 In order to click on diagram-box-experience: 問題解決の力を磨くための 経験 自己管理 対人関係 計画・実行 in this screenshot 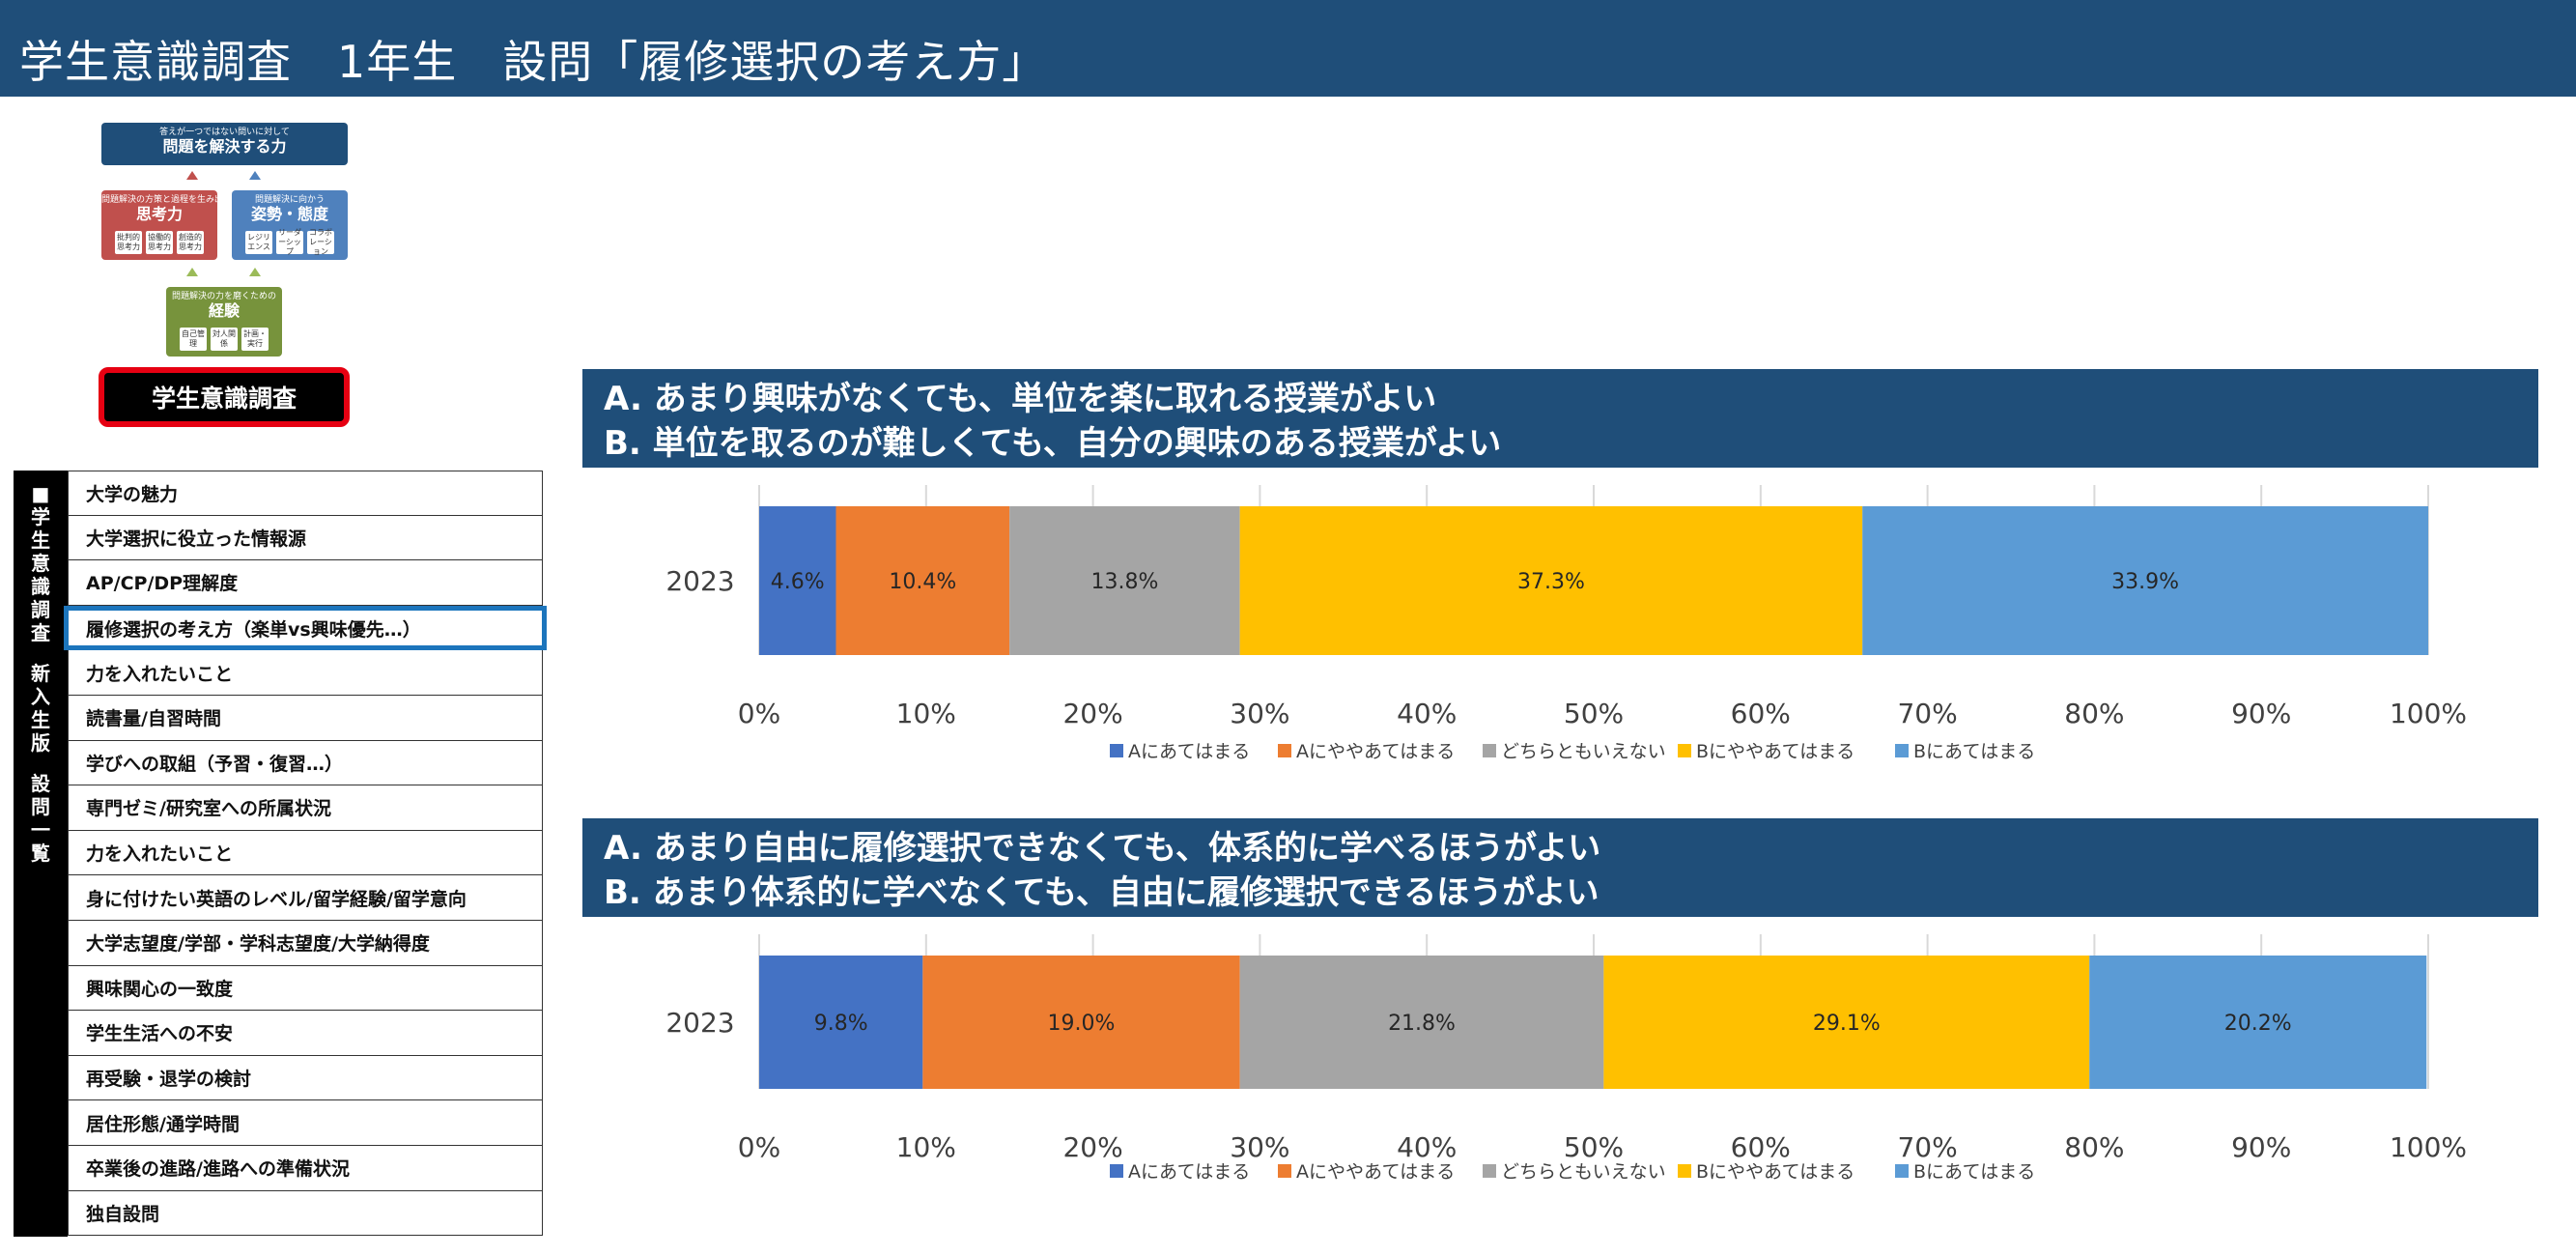, I will do `click(224, 322)`.